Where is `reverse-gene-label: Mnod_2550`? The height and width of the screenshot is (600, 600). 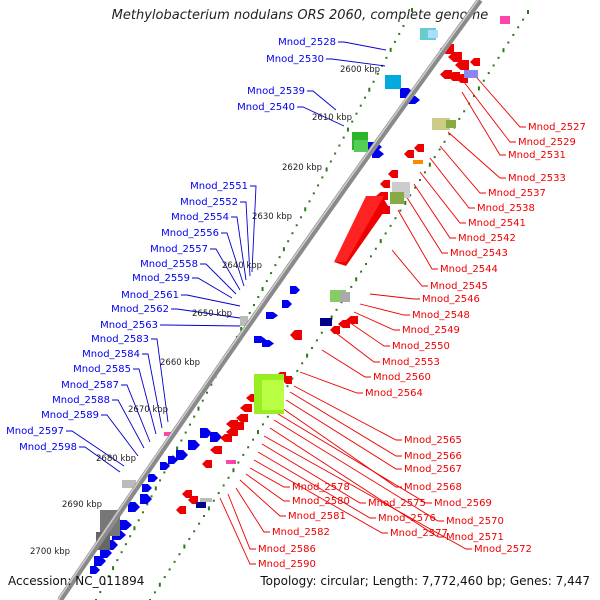
reverse-gene-label: Mnod_2550 is located at coordinates (421, 346).